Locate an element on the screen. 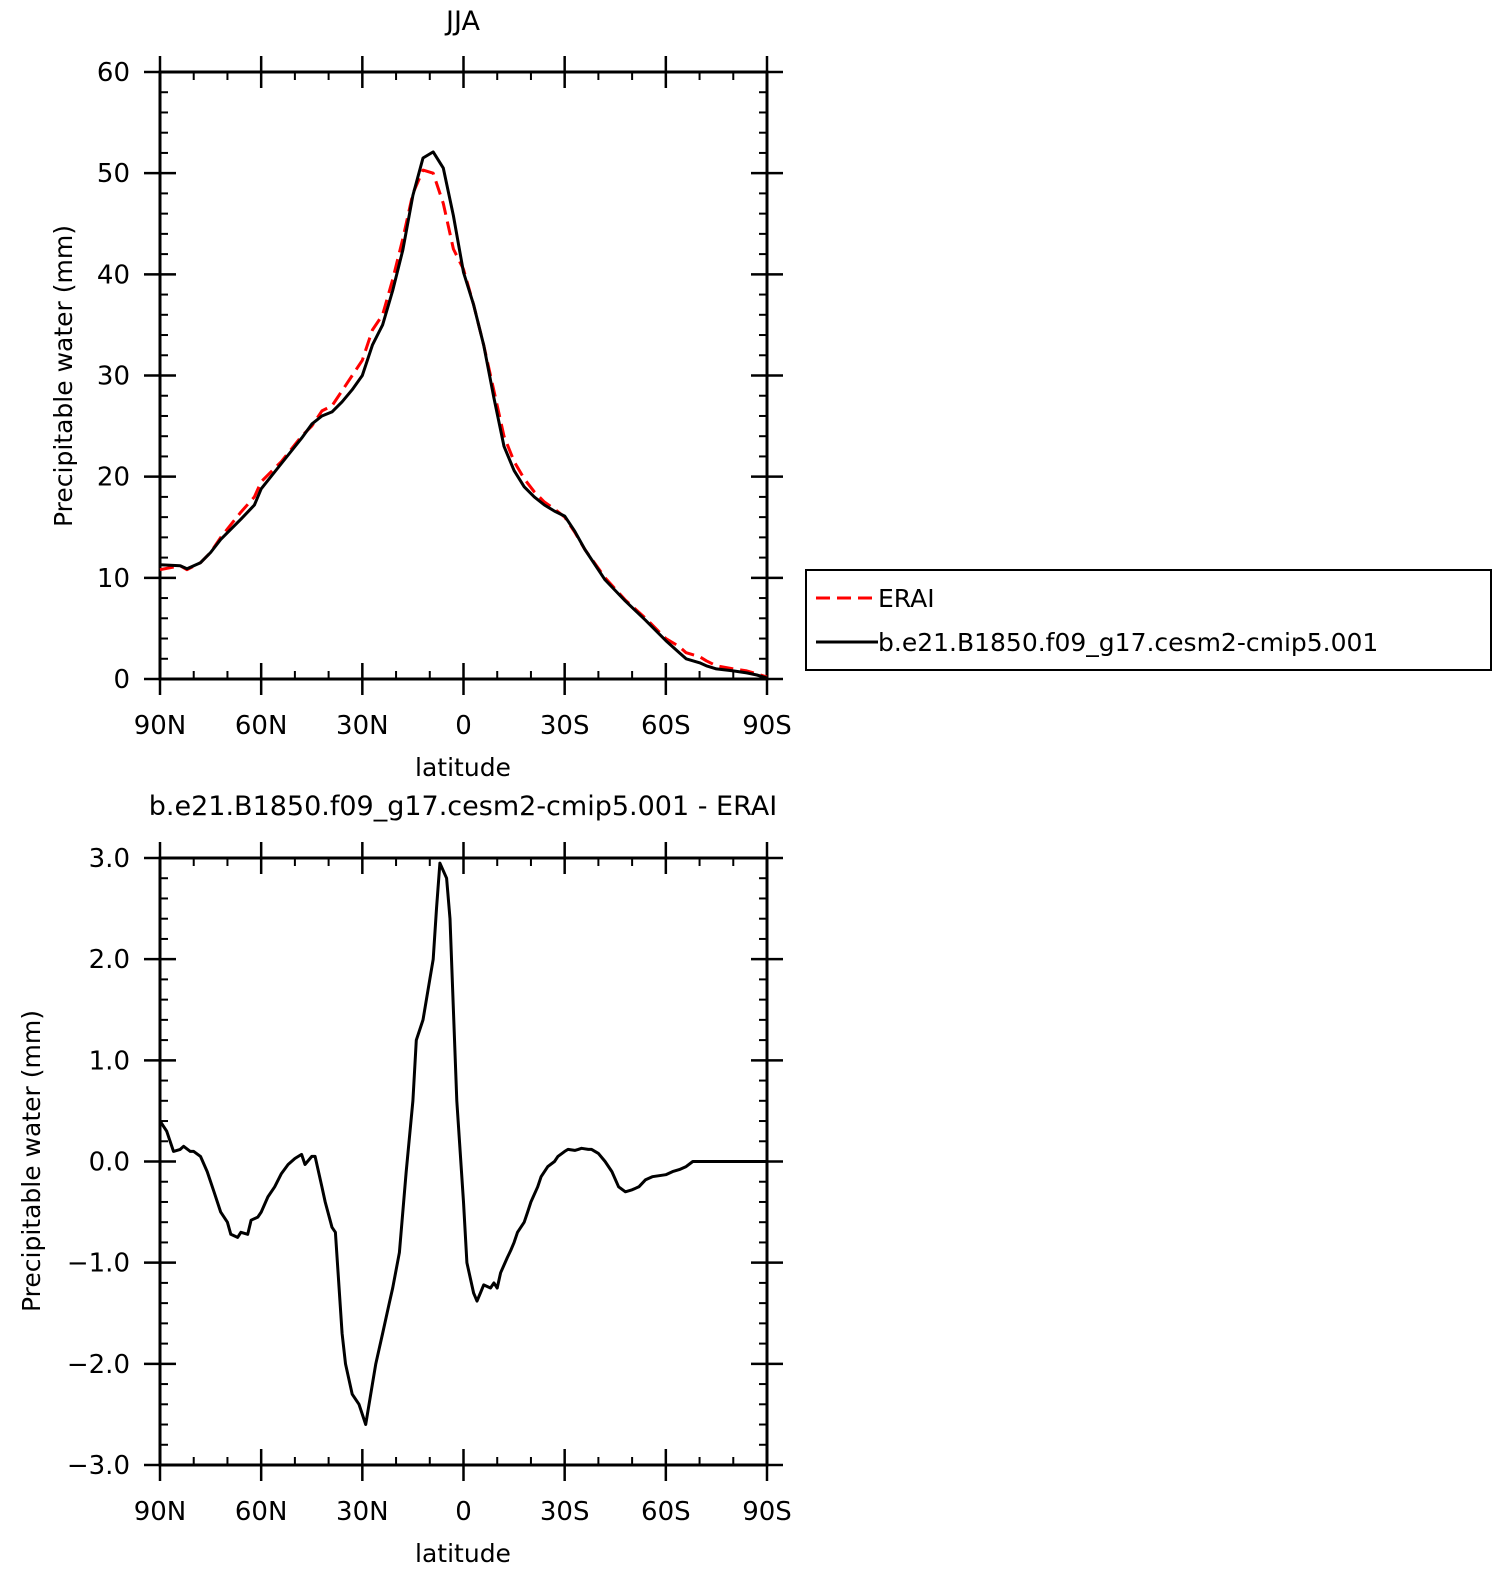 The image size is (1512, 1583). y-tick-label: 20 is located at coordinates (113, 478).